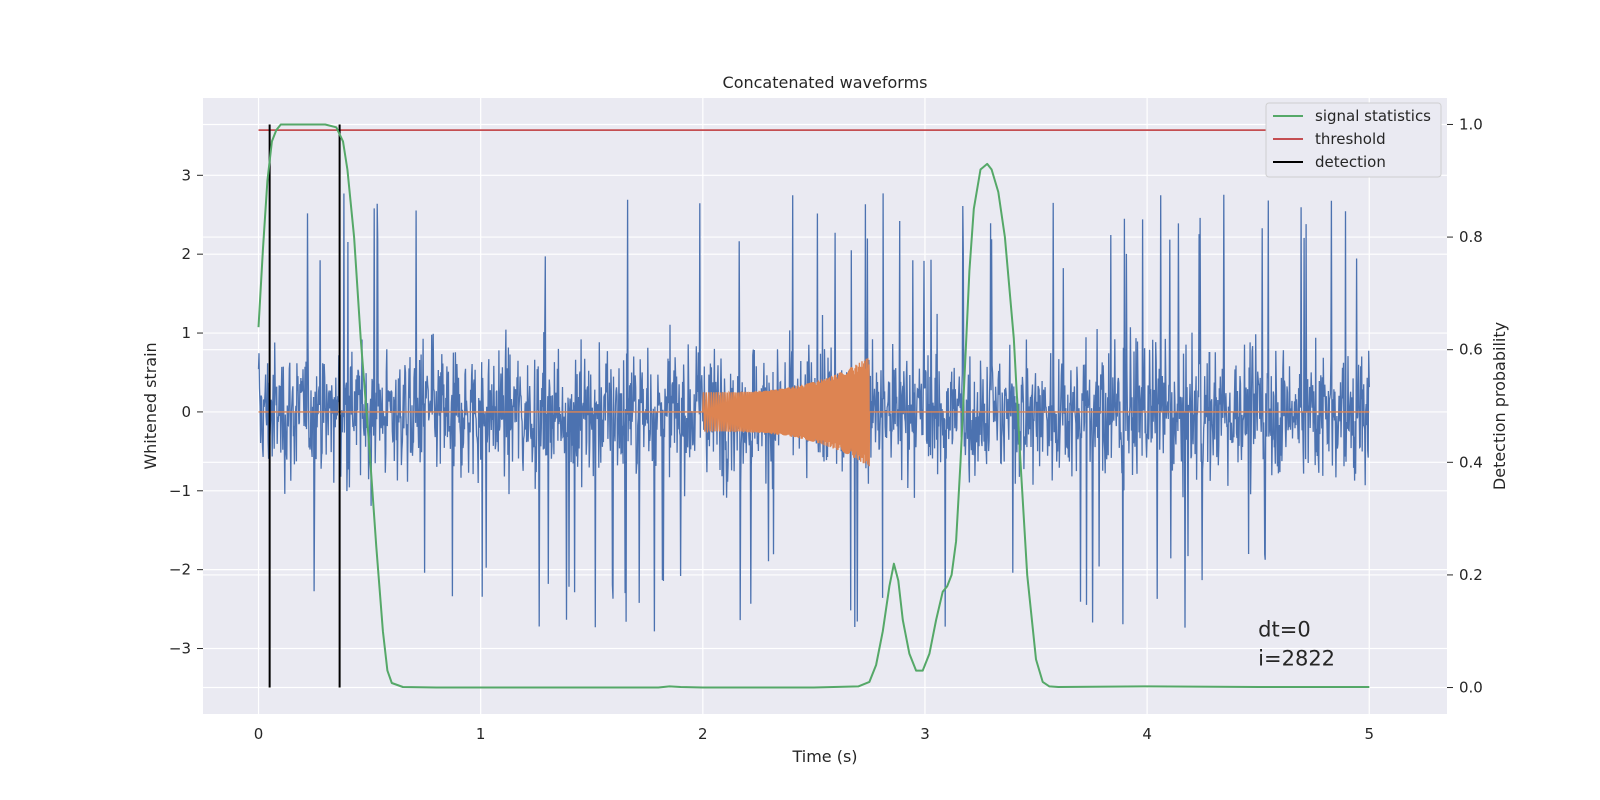  What do you see at coordinates (824, 756) in the screenshot?
I see `x-axis-label: Time (s)` at bounding box center [824, 756].